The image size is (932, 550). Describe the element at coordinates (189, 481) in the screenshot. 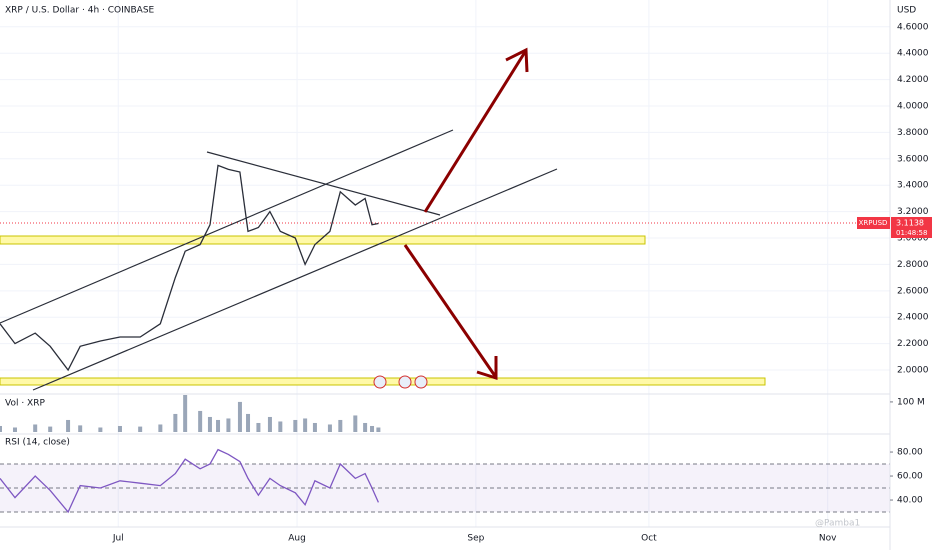

I see `series-line` at that location.